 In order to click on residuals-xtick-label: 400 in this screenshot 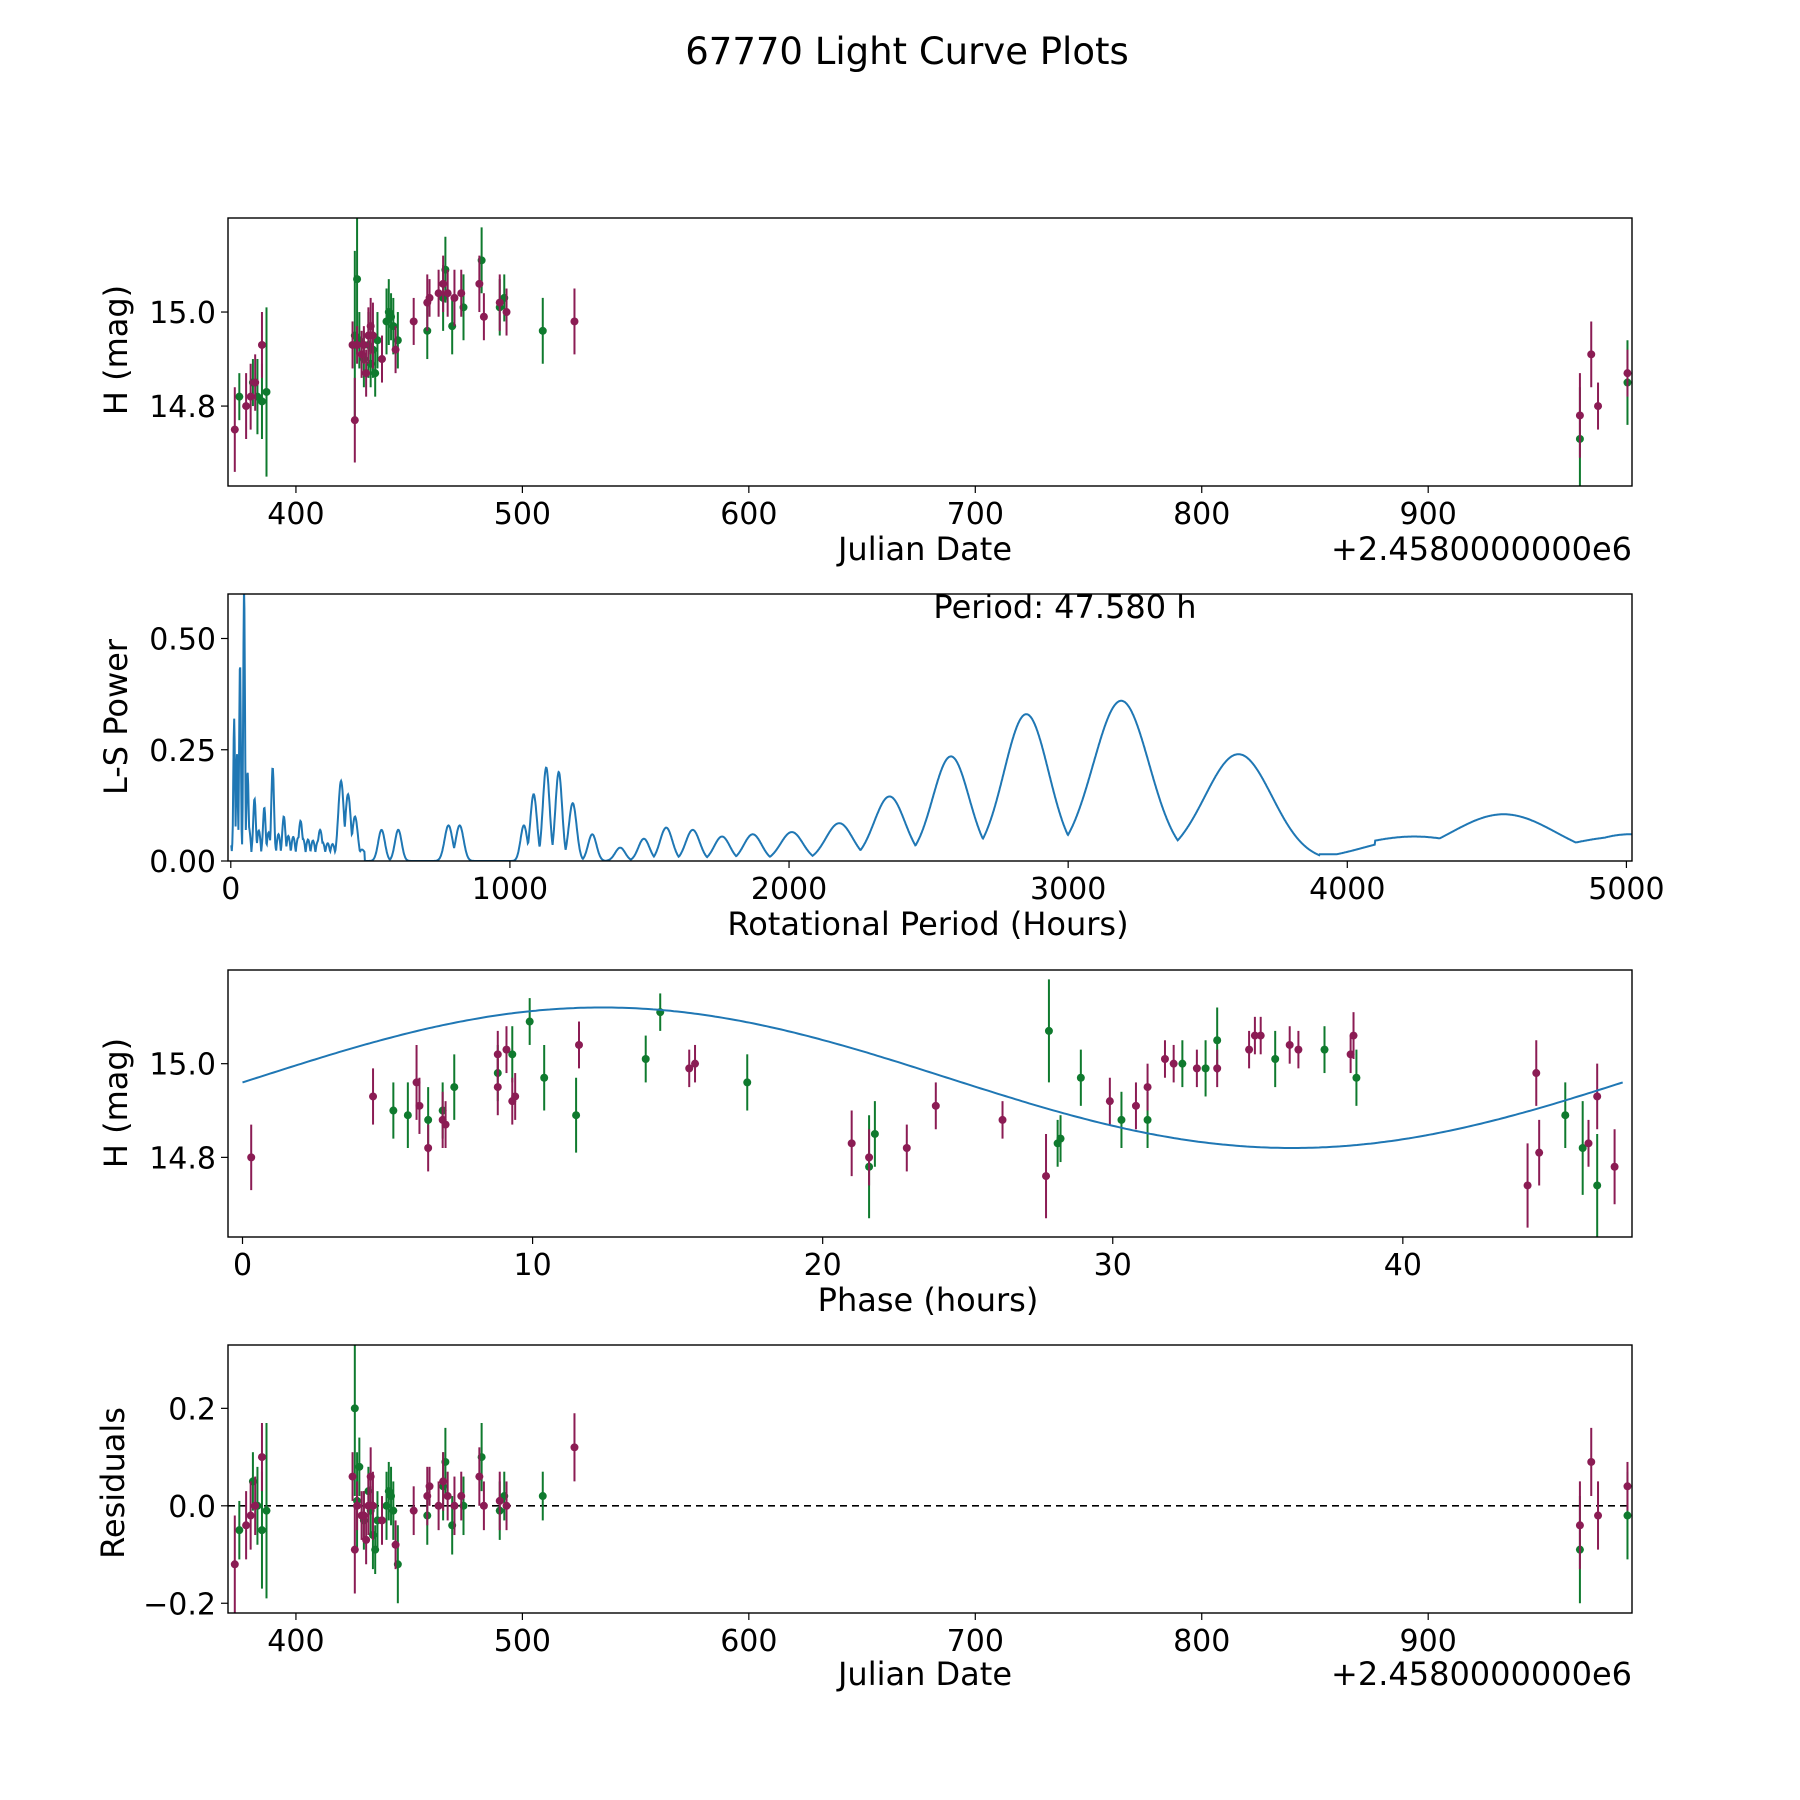, I will do `click(295, 1641)`.